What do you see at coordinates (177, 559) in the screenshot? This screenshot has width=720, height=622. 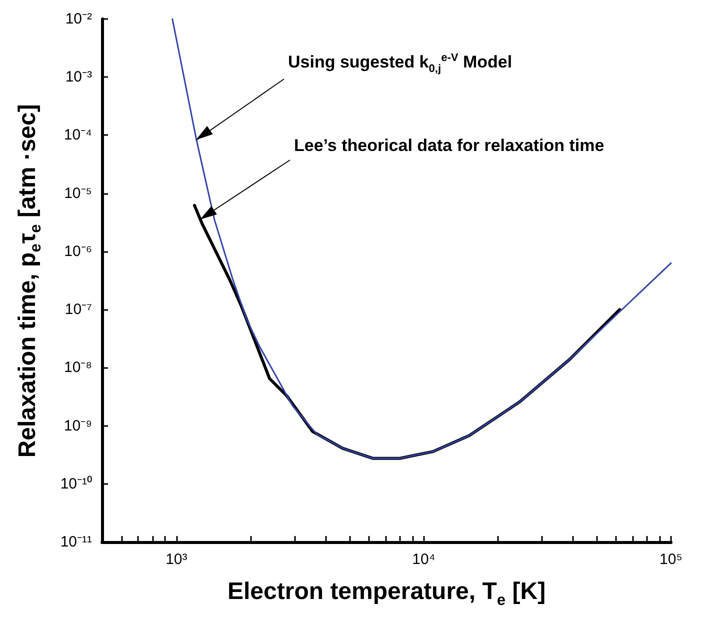 I see `x-tick-label: 10³` at bounding box center [177, 559].